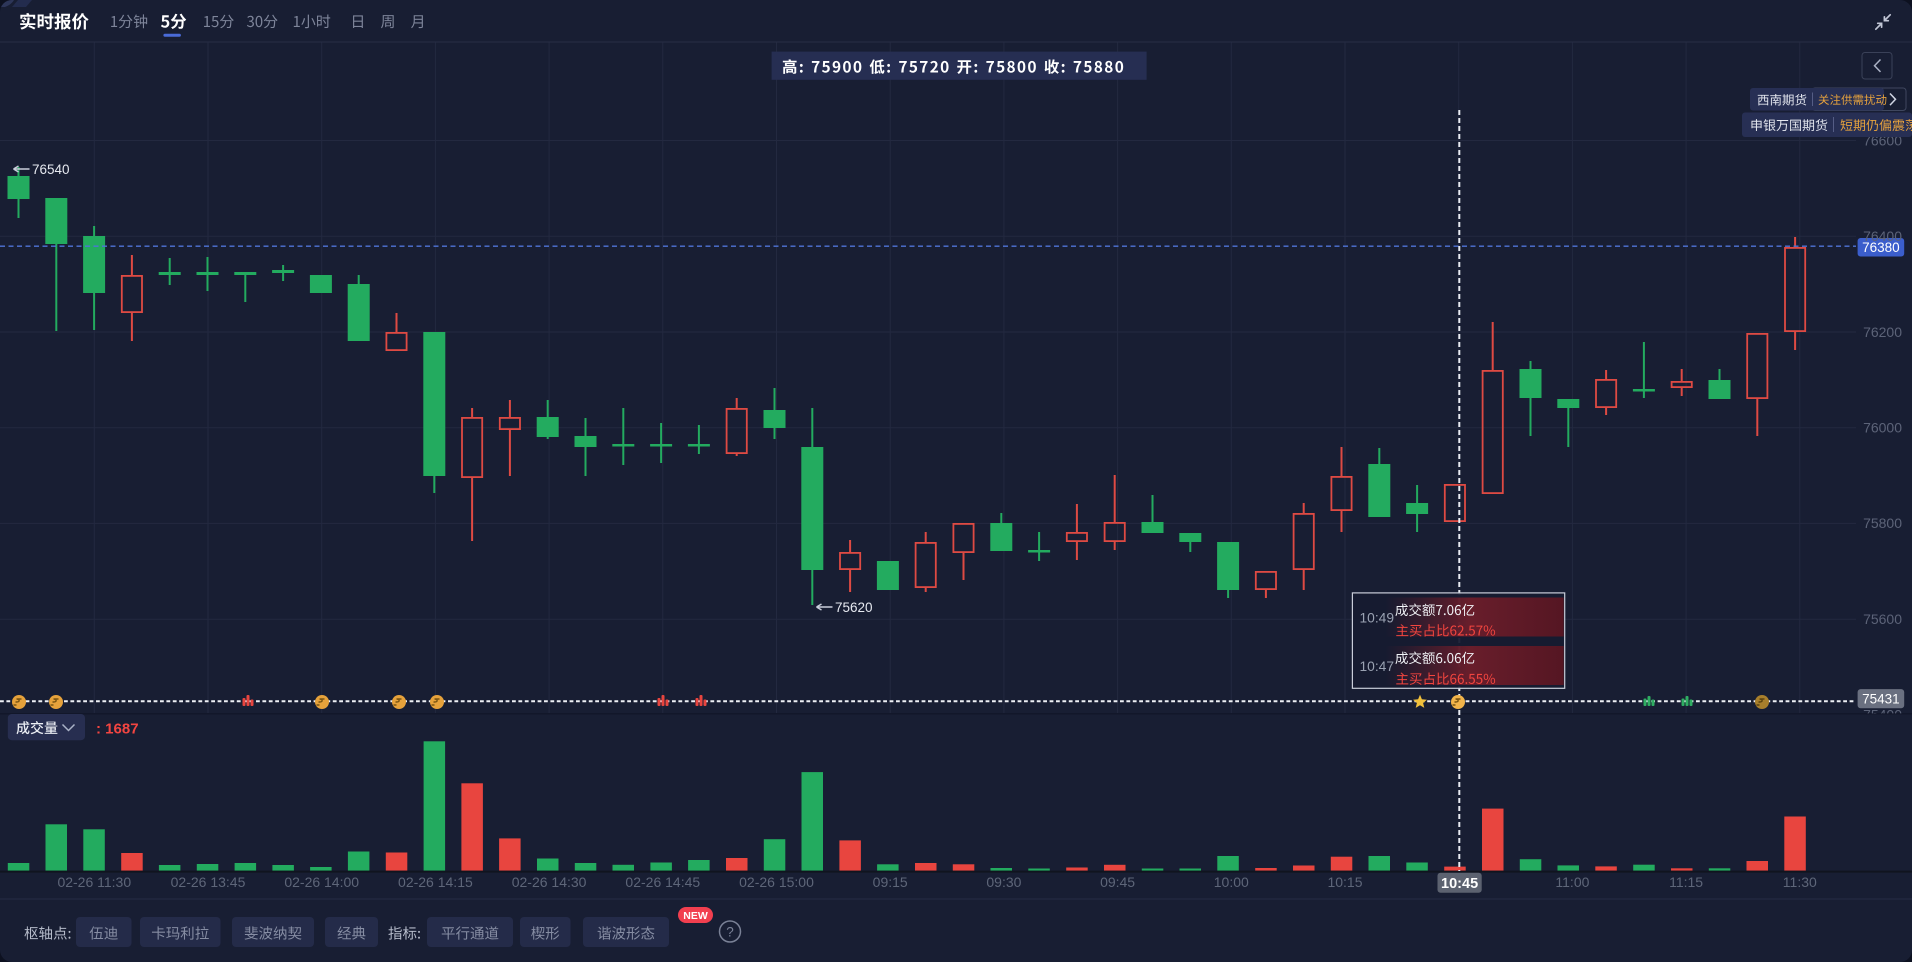  What do you see at coordinates (1882, 332) in the screenshot?
I see `svg-text: 76200` at bounding box center [1882, 332].